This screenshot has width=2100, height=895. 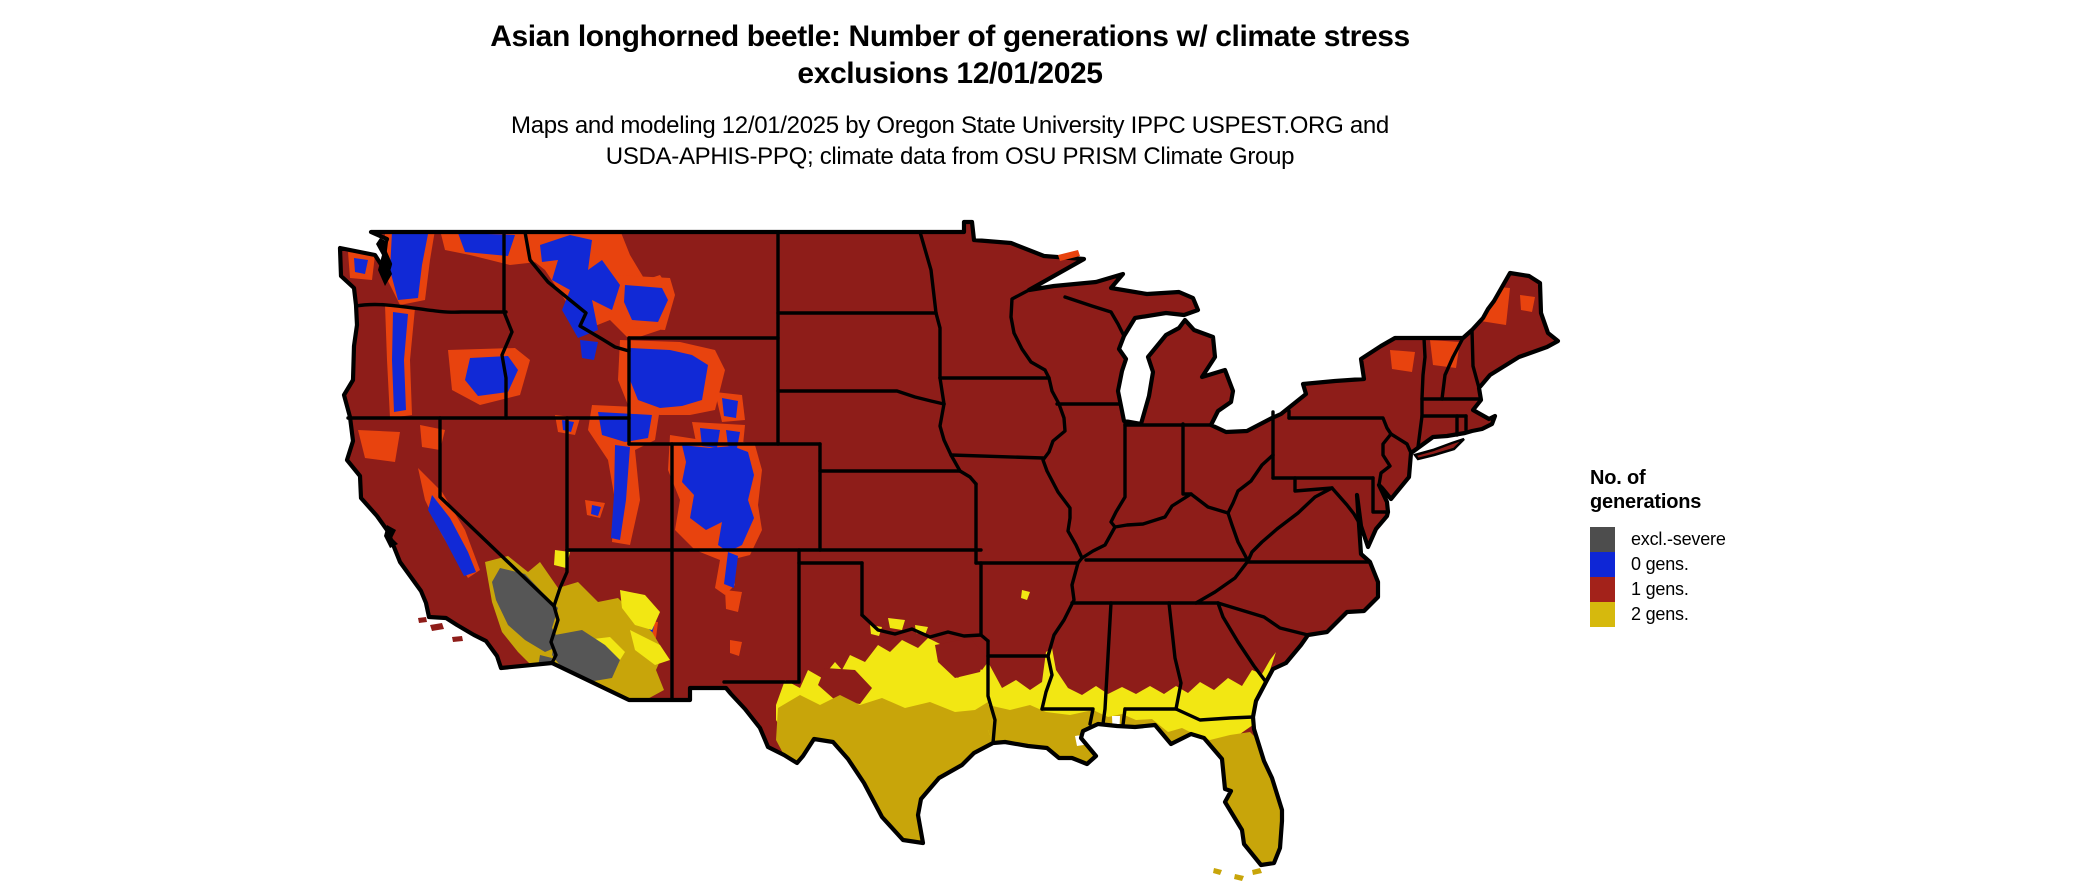 I want to click on legend-swatch-2-gens, so click(x=1602, y=614).